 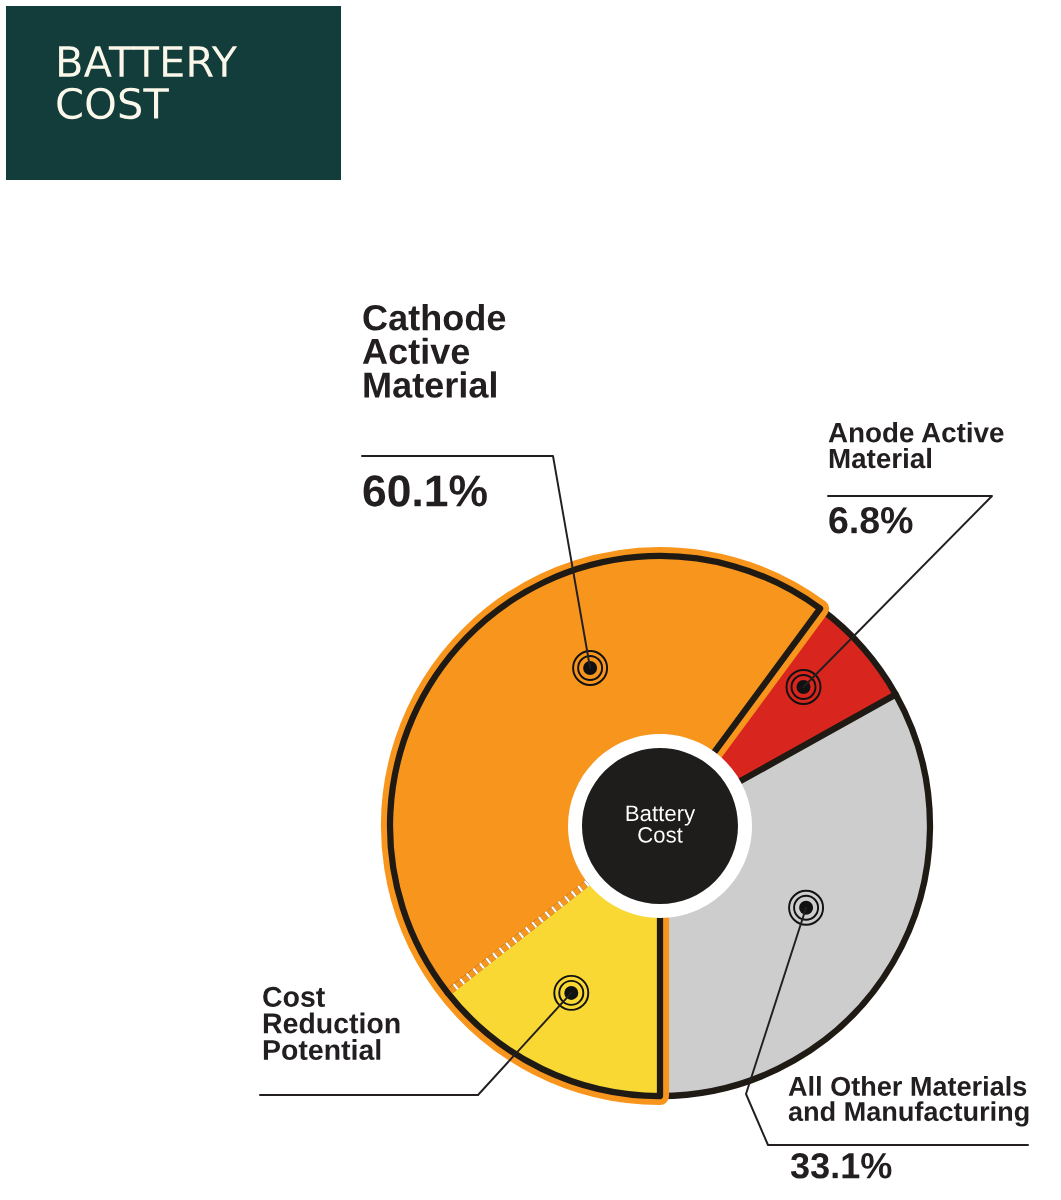 What do you see at coordinates (331, 1023) in the screenshot?
I see `slice-label: Cost Reduction Potential` at bounding box center [331, 1023].